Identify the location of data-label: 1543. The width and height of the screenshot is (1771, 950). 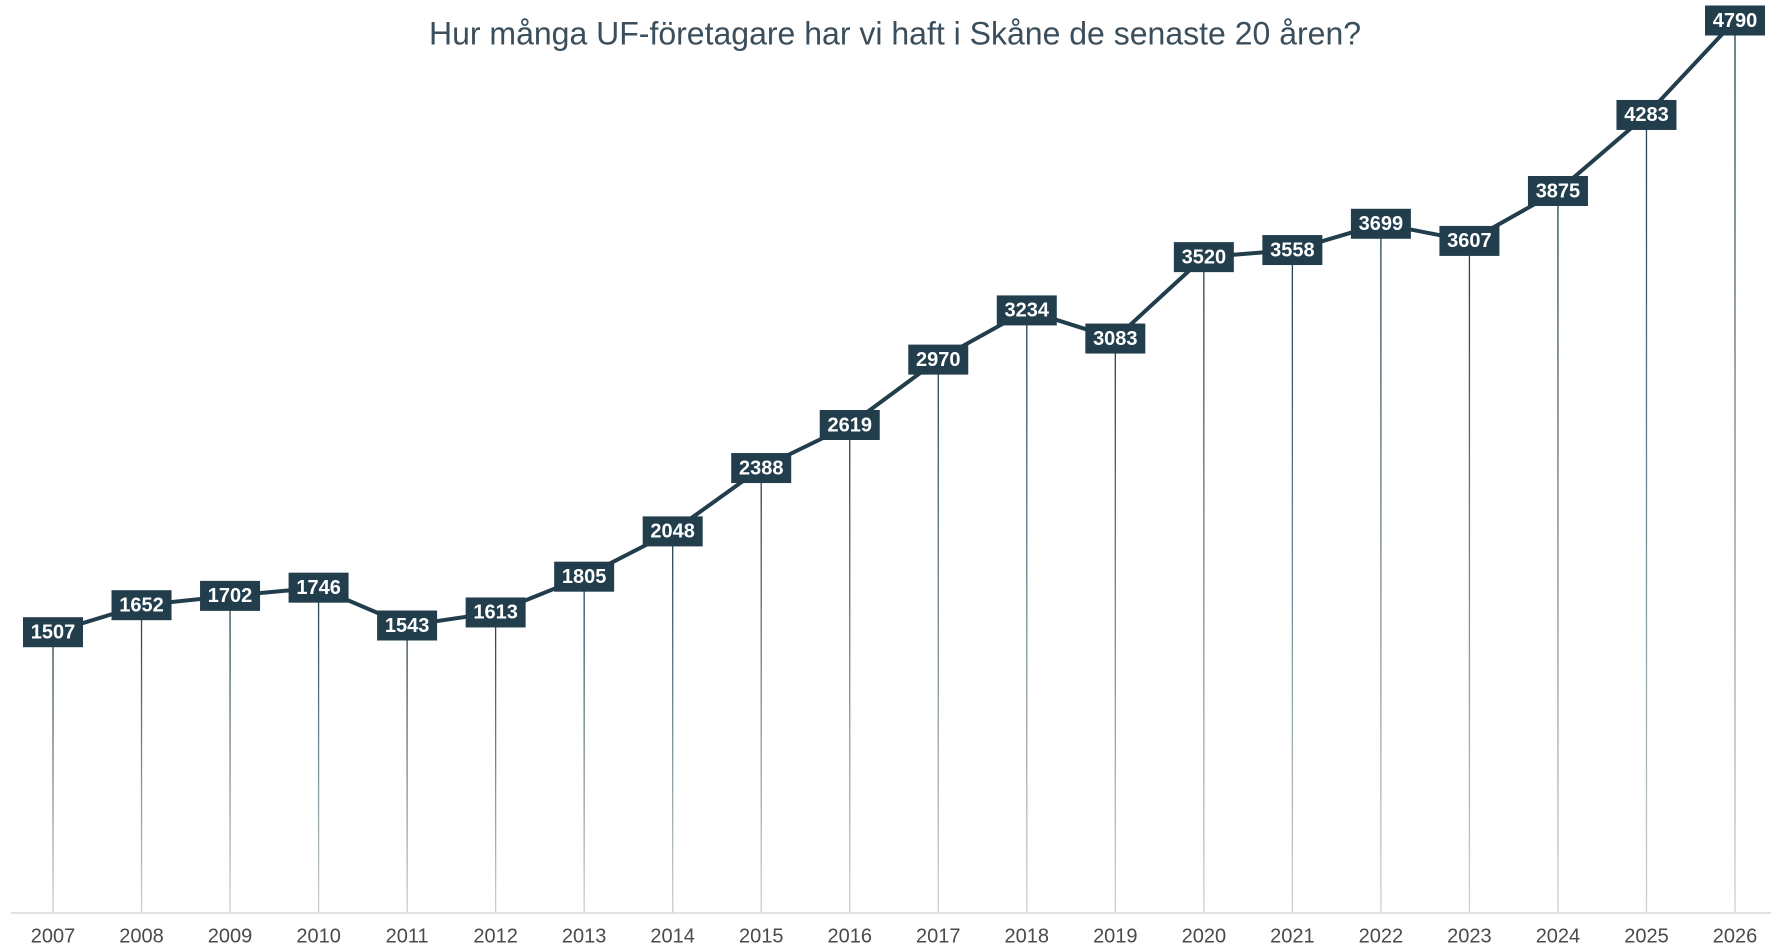
(407, 626).